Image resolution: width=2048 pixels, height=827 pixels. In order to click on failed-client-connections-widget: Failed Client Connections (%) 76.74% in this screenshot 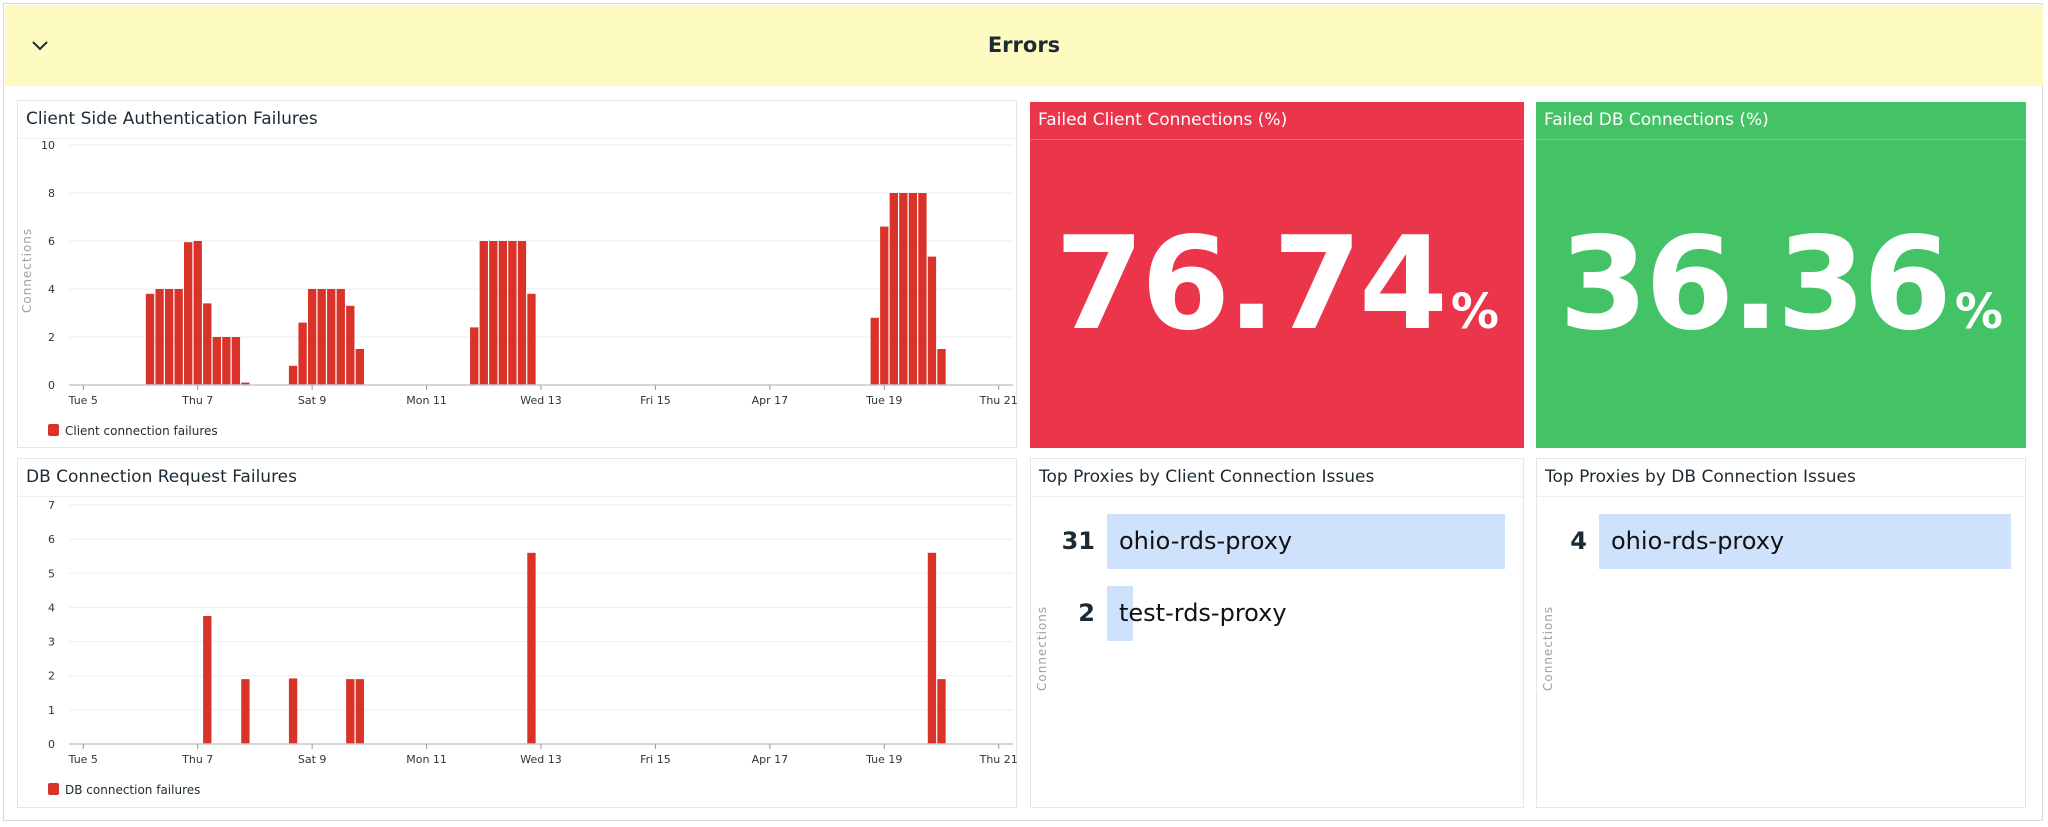, I will do `click(1277, 275)`.